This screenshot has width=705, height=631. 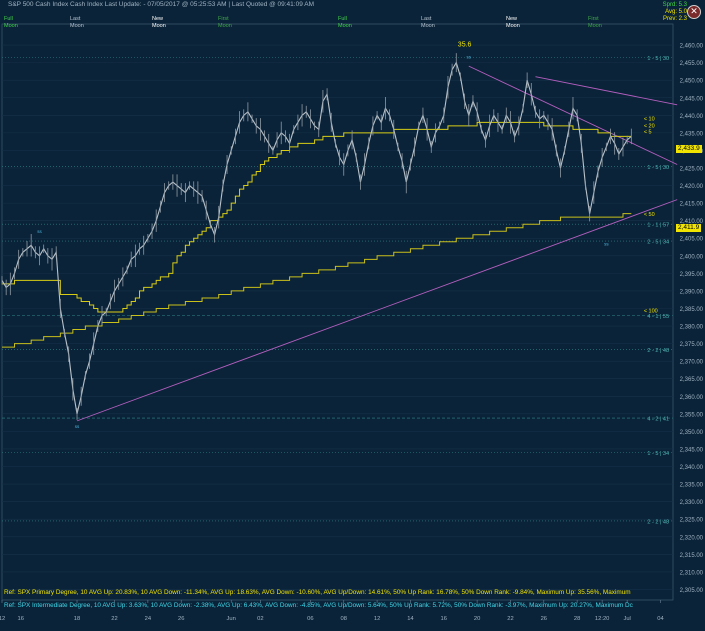 What do you see at coordinates (692, 275) in the screenshot?
I see `y-tick-label: 2,395.00` at bounding box center [692, 275].